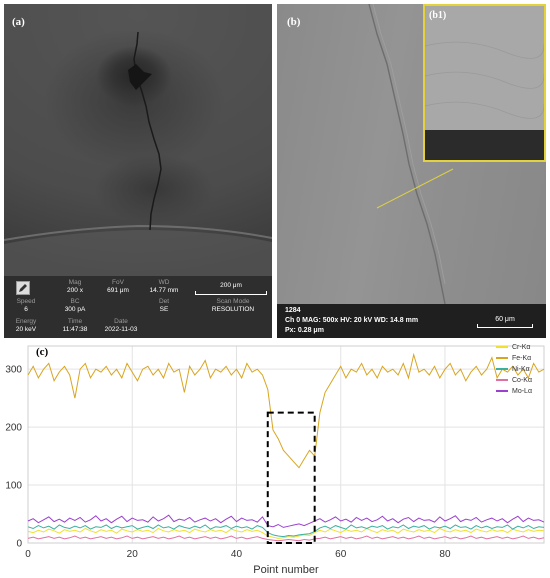  Describe the element at coordinates (121, 325) in the screenshot. I see `date-field: Date 2022-11-03` at that location.